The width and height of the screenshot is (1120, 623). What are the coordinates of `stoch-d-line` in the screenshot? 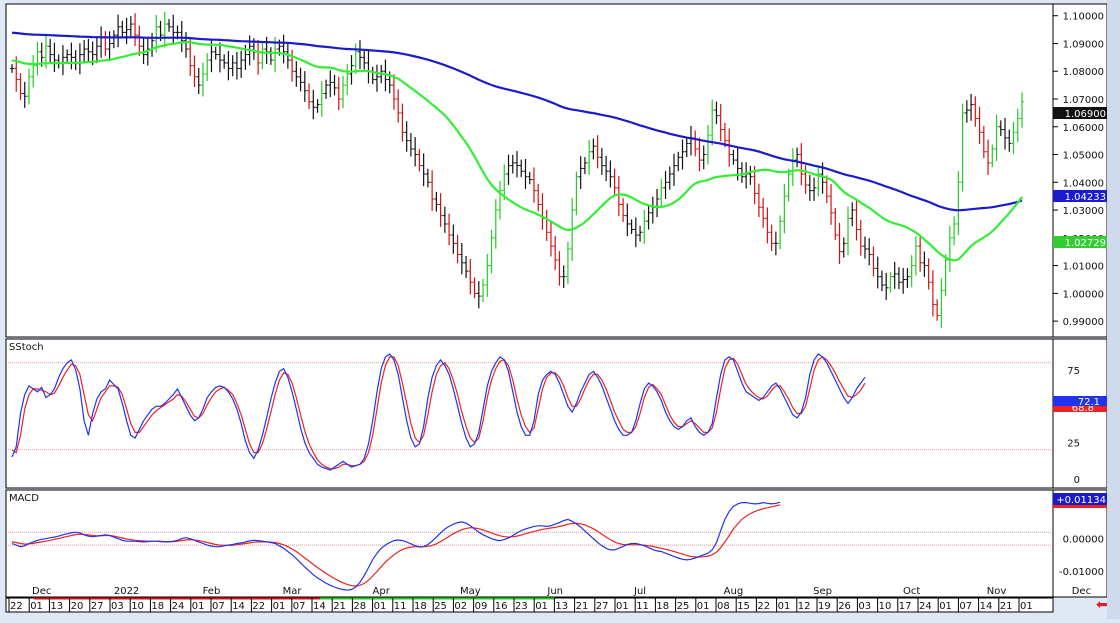 It's located at (438, 413).